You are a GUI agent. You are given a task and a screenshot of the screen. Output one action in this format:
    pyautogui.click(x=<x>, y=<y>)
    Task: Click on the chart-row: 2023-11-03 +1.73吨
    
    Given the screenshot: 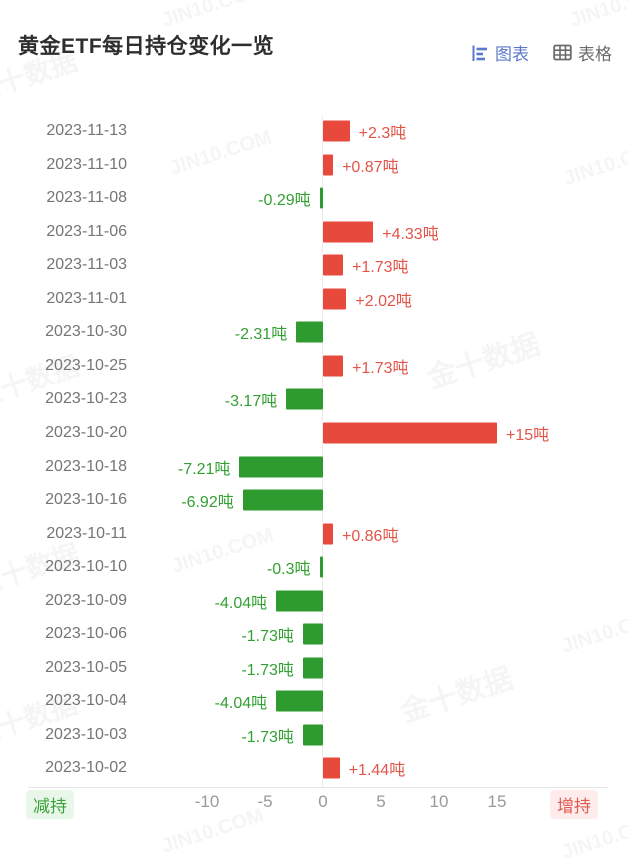 What is the action you would take?
    pyautogui.click(x=314, y=265)
    